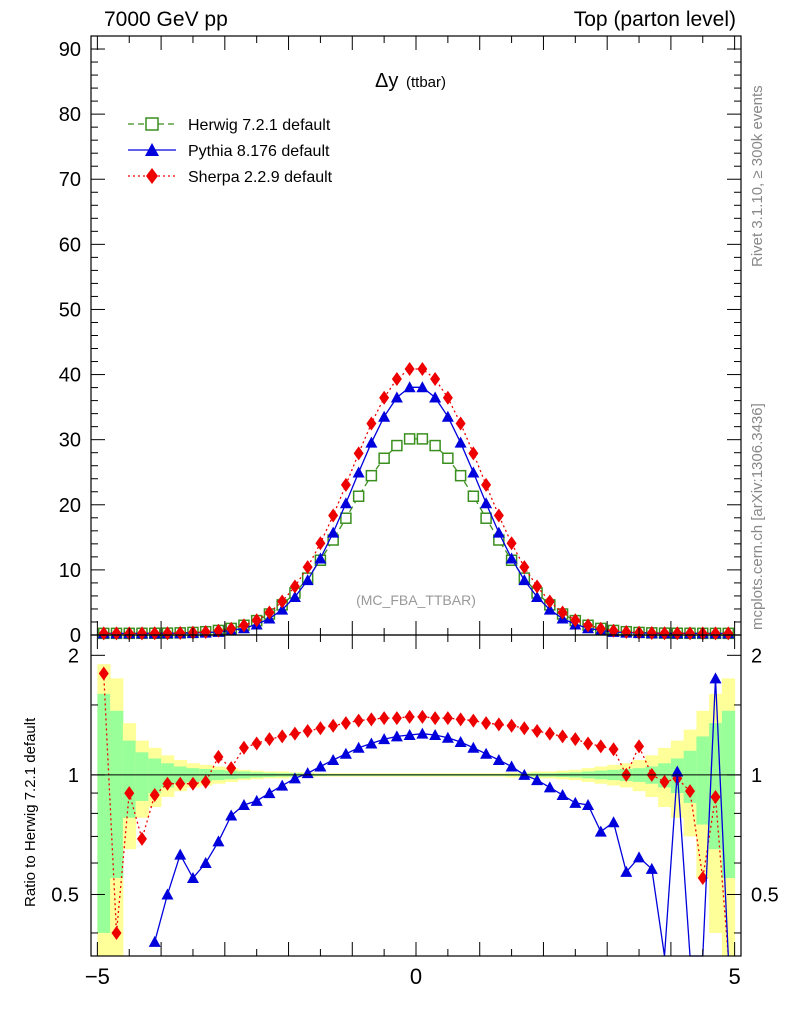 This screenshot has width=786, height=1024. What do you see at coordinates (75, 636) in the screenshot?
I see `main-y-tick-label: 0` at bounding box center [75, 636].